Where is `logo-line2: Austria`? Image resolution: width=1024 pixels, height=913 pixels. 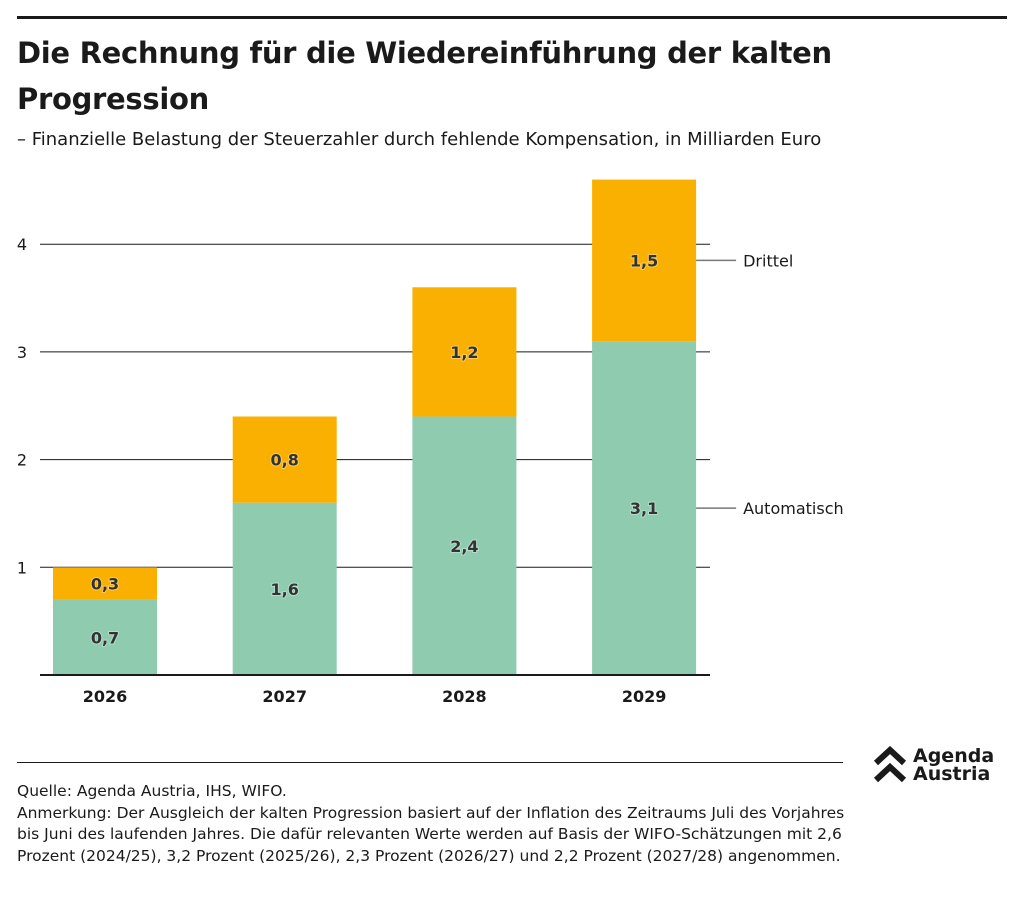 logo-line2: Austria is located at coordinates (952, 774).